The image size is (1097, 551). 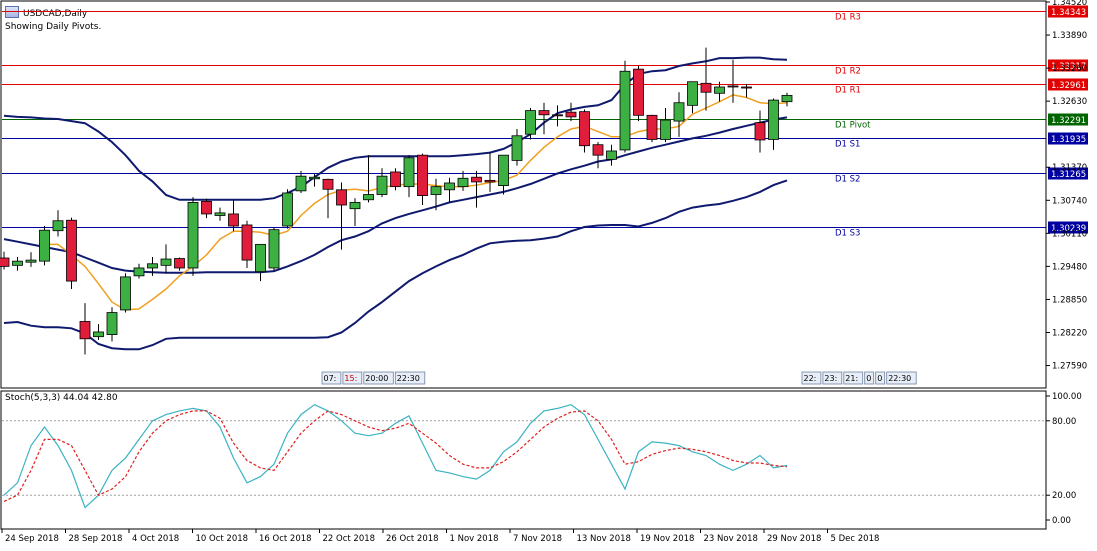 What do you see at coordinates (899, 378) in the screenshot?
I see `time-label-right-5: 22:30` at bounding box center [899, 378].